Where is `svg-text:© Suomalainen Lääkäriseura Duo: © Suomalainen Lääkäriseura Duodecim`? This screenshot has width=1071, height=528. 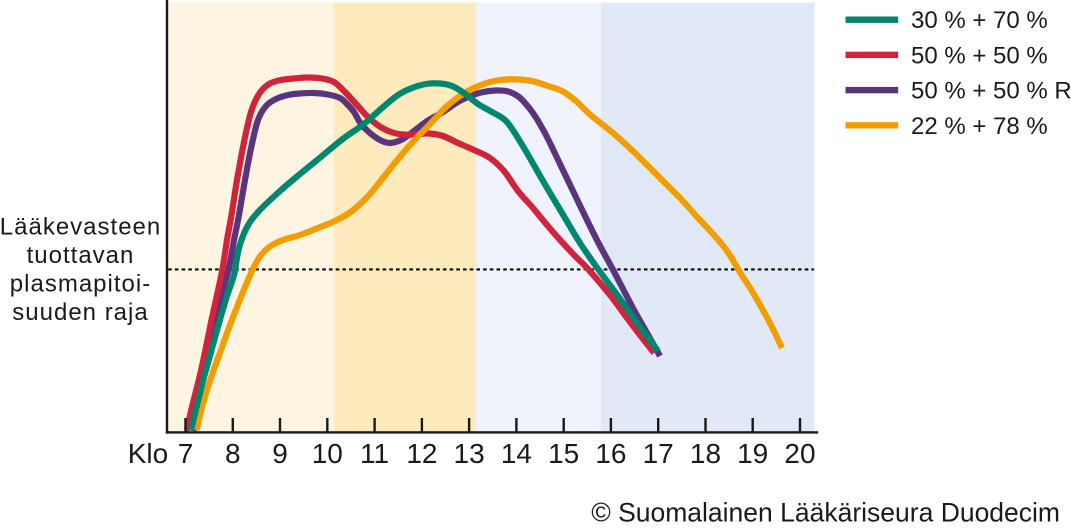
svg-text:© Suomalainen Lääkäriseura Duo: © Suomalainen Lääkäriseura Duodecim is located at coordinates (825, 513).